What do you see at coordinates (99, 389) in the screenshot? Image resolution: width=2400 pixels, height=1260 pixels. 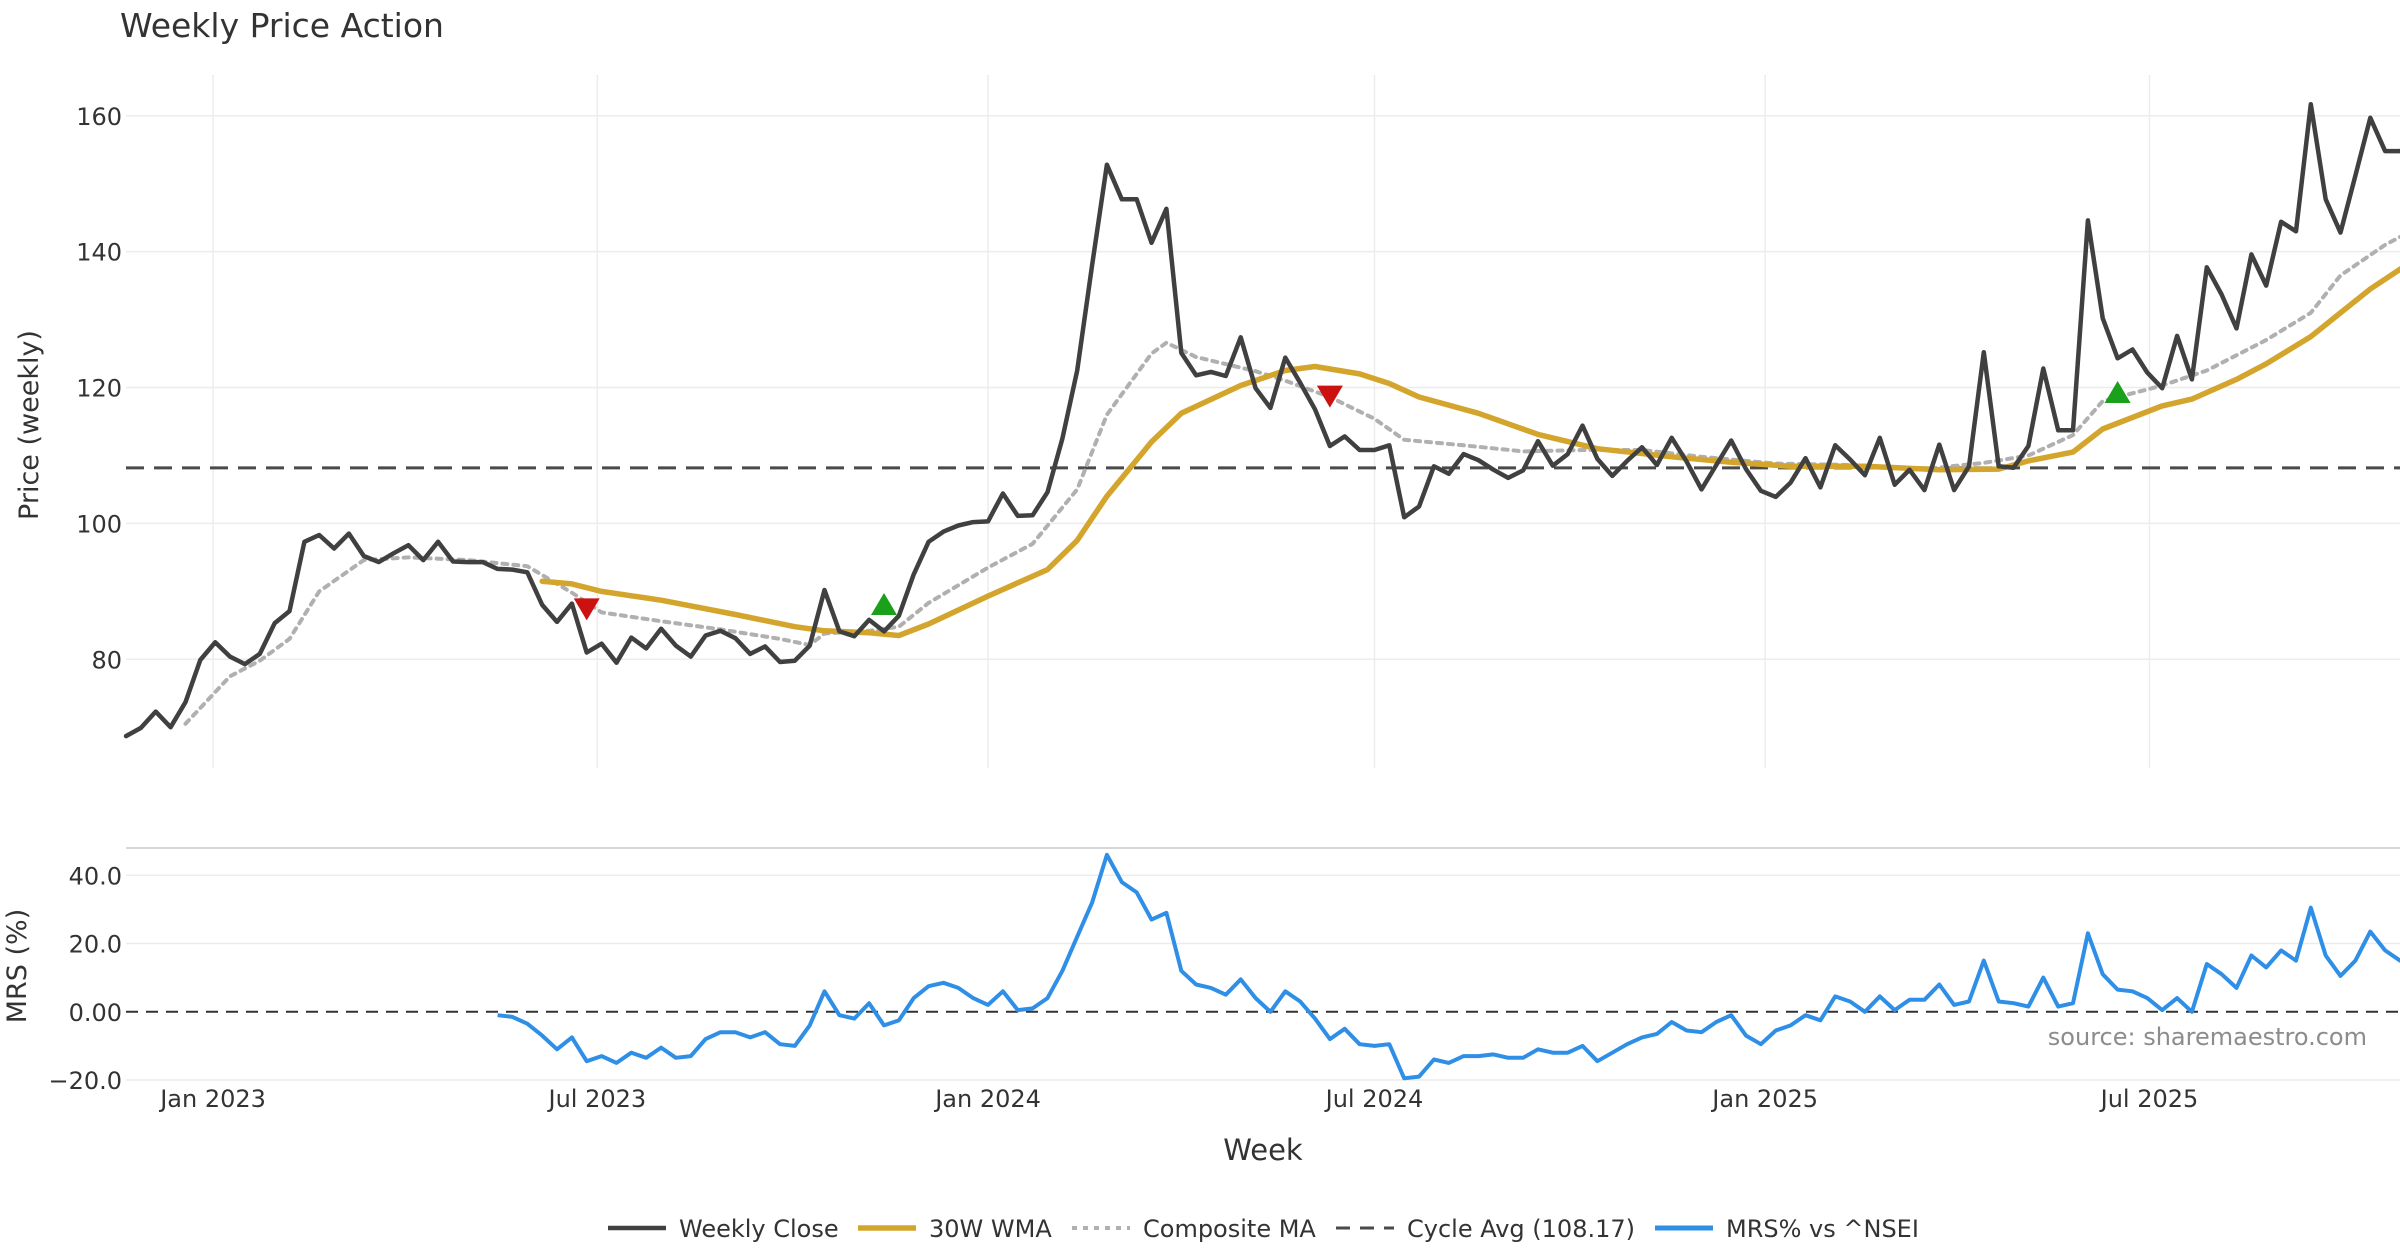 I see `price-y-tick-label: 120` at bounding box center [99, 389].